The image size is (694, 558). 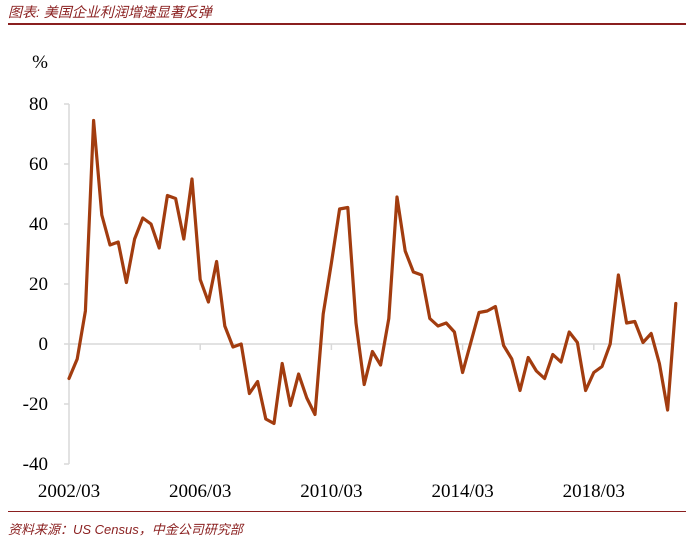 I want to click on y-tick-label: 0, so click(x=44, y=344).